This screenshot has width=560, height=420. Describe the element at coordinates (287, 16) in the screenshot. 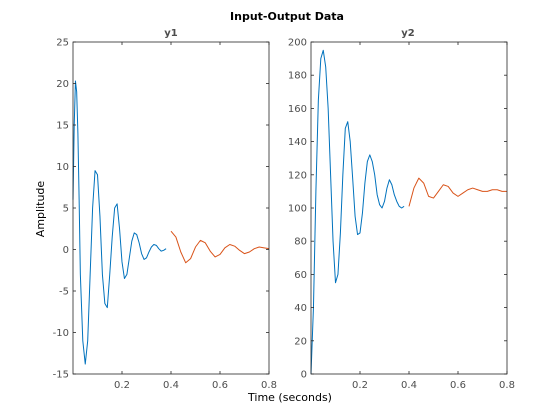

I see `figure-title: Input-Output Data` at that location.